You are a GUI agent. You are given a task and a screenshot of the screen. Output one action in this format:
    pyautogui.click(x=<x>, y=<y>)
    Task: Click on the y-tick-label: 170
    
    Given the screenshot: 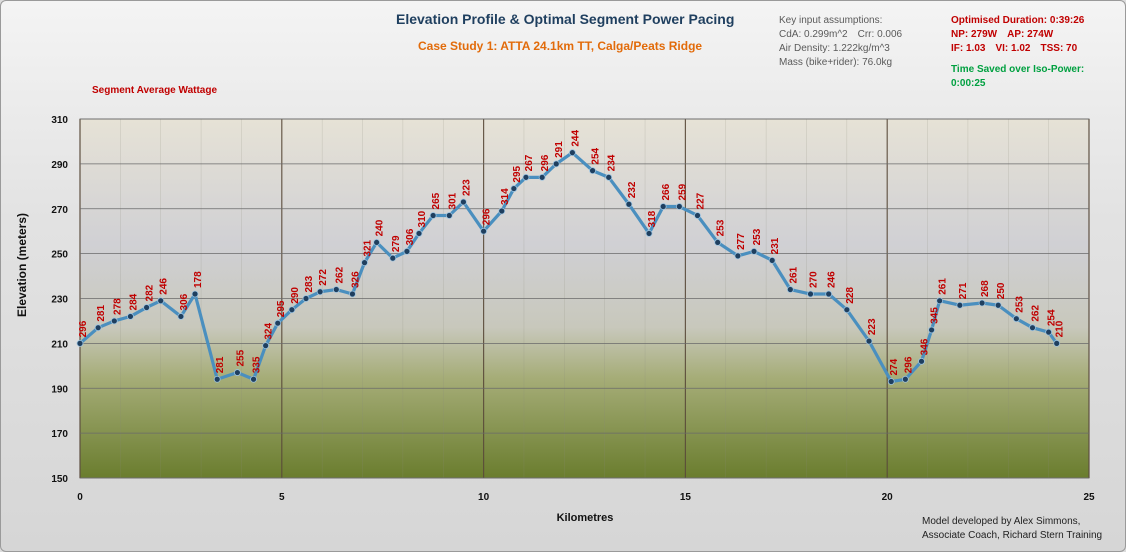 What is the action you would take?
    pyautogui.click(x=59, y=434)
    